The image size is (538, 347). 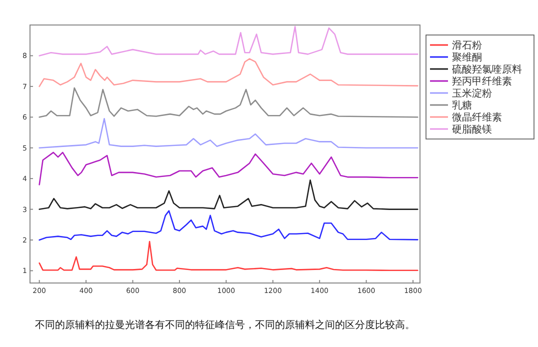 I want to click on legend-label: 玉米淀粉, so click(x=472, y=94).